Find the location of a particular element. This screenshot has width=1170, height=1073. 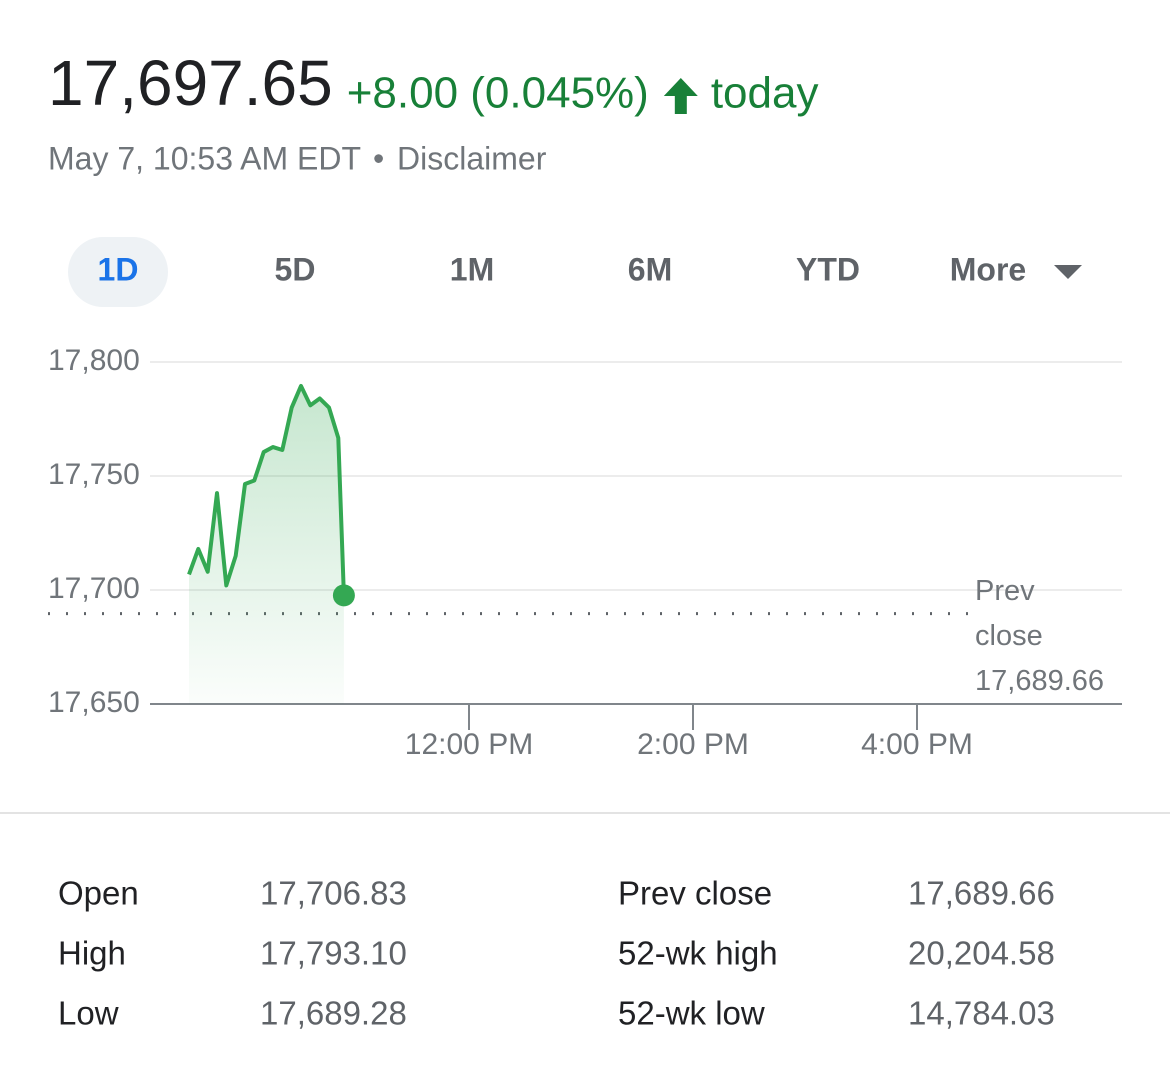

stat-label: Open is located at coordinates (98, 893).